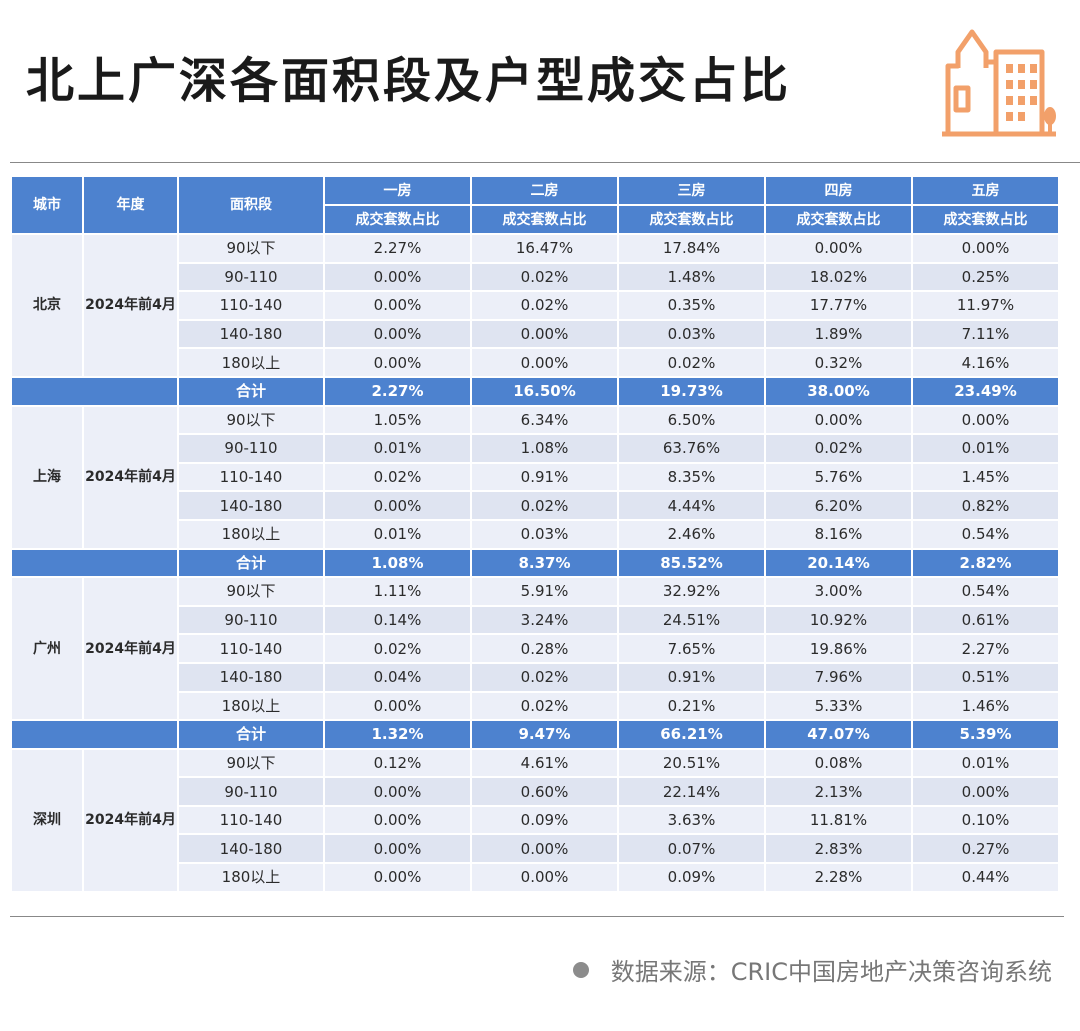 The image size is (1080, 1031). What do you see at coordinates (545, 821) in the screenshot?
I see `value-cell: 0.09%` at bounding box center [545, 821].